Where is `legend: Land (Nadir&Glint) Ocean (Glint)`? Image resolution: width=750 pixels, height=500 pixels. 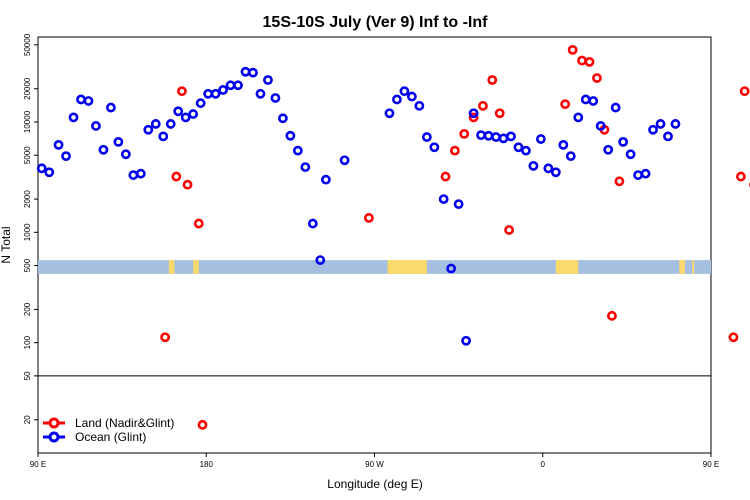
legend: Land (Nadir&Glint) Ocean (Glint) is located at coordinates (110, 430).